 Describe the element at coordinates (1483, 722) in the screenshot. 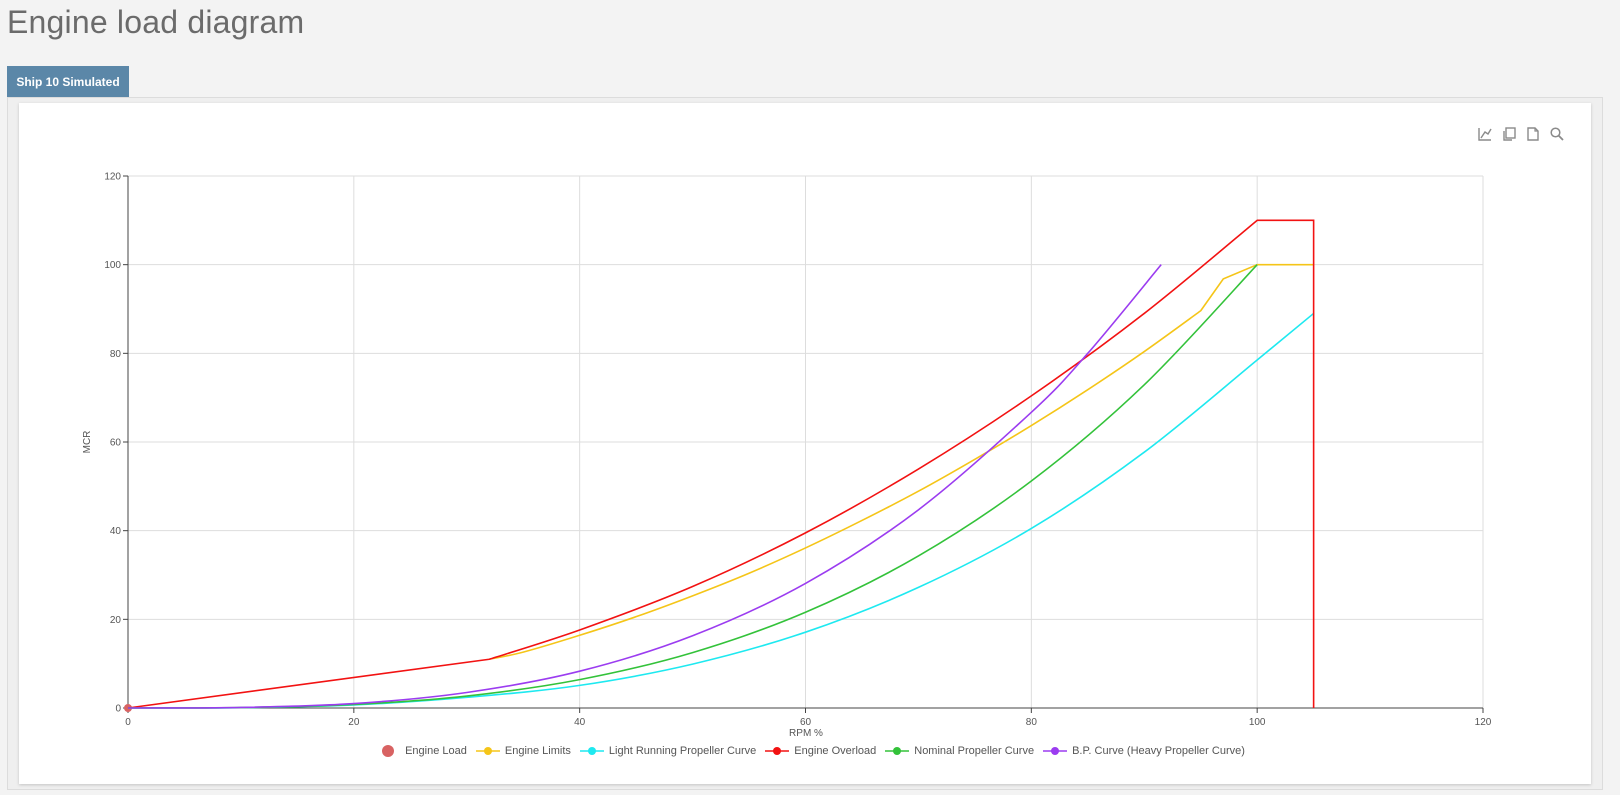

I see `x-tick-label: 120` at that location.